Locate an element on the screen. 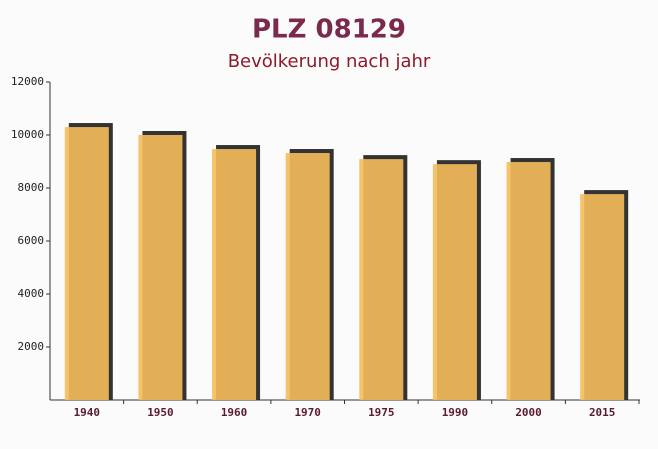  y-tick-label: 12000 is located at coordinates (27, 81).